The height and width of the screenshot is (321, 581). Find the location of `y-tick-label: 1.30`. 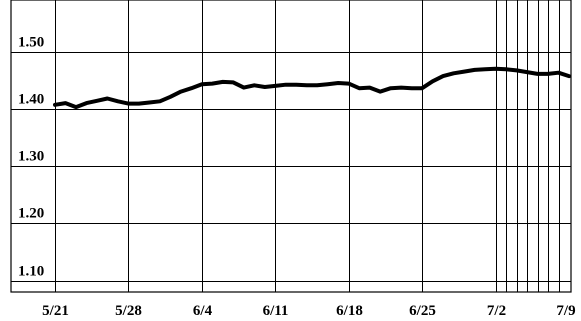

y-tick-label: 1.30 is located at coordinates (31, 157).